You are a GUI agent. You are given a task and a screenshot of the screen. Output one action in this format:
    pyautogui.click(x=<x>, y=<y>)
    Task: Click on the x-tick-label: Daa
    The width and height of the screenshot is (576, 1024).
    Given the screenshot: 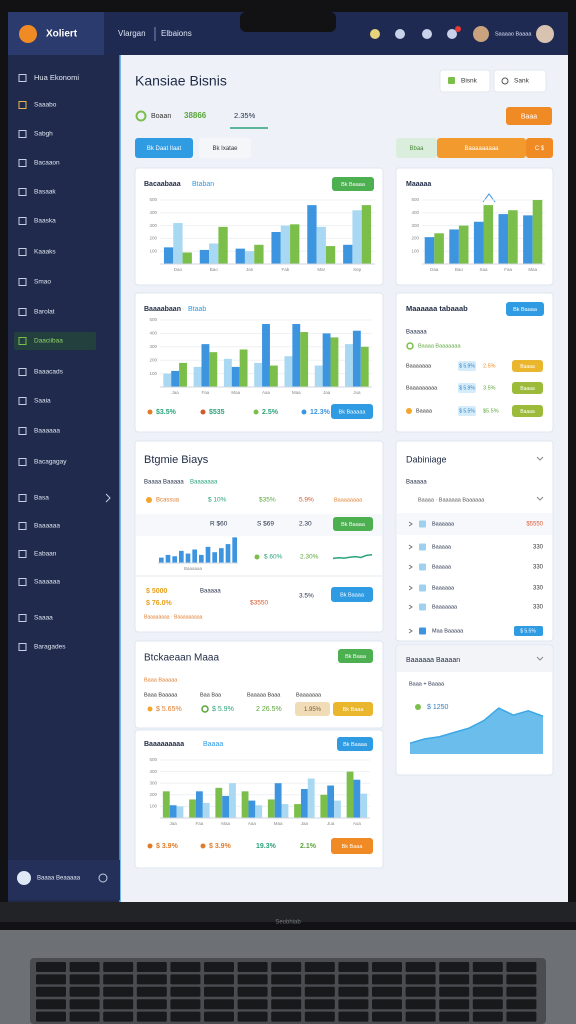 What is the action you would take?
    pyautogui.click(x=434, y=269)
    